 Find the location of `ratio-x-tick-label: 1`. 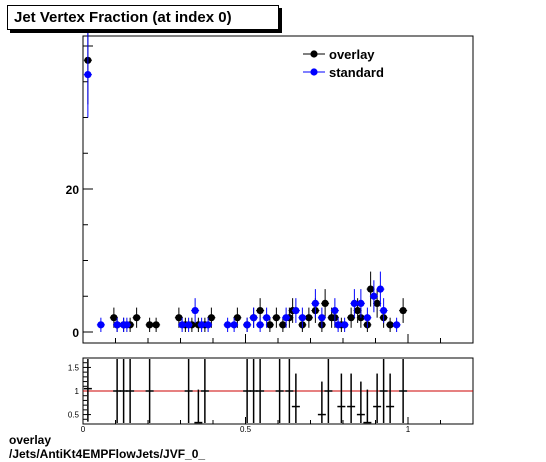

ratio-x-tick-label: 1 is located at coordinates (408, 429).